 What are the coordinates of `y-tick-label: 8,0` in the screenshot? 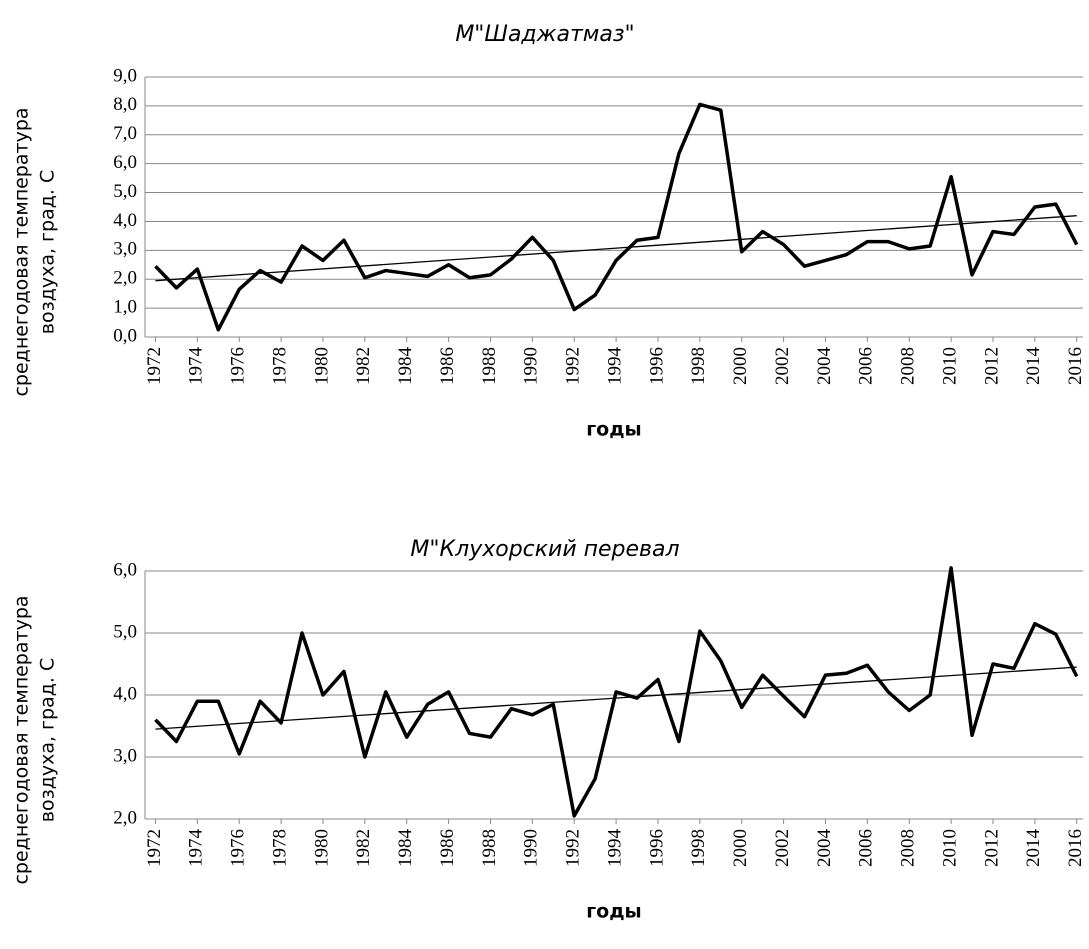 It's located at (125, 104).